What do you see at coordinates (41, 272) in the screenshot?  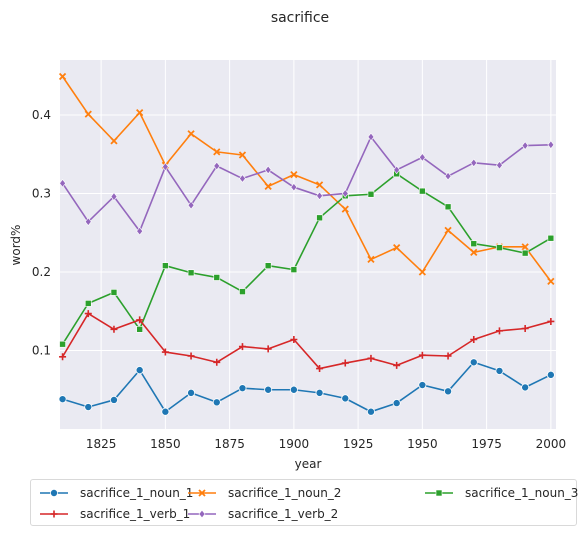 I see `y-tick-label: 0.2` at bounding box center [41, 272].